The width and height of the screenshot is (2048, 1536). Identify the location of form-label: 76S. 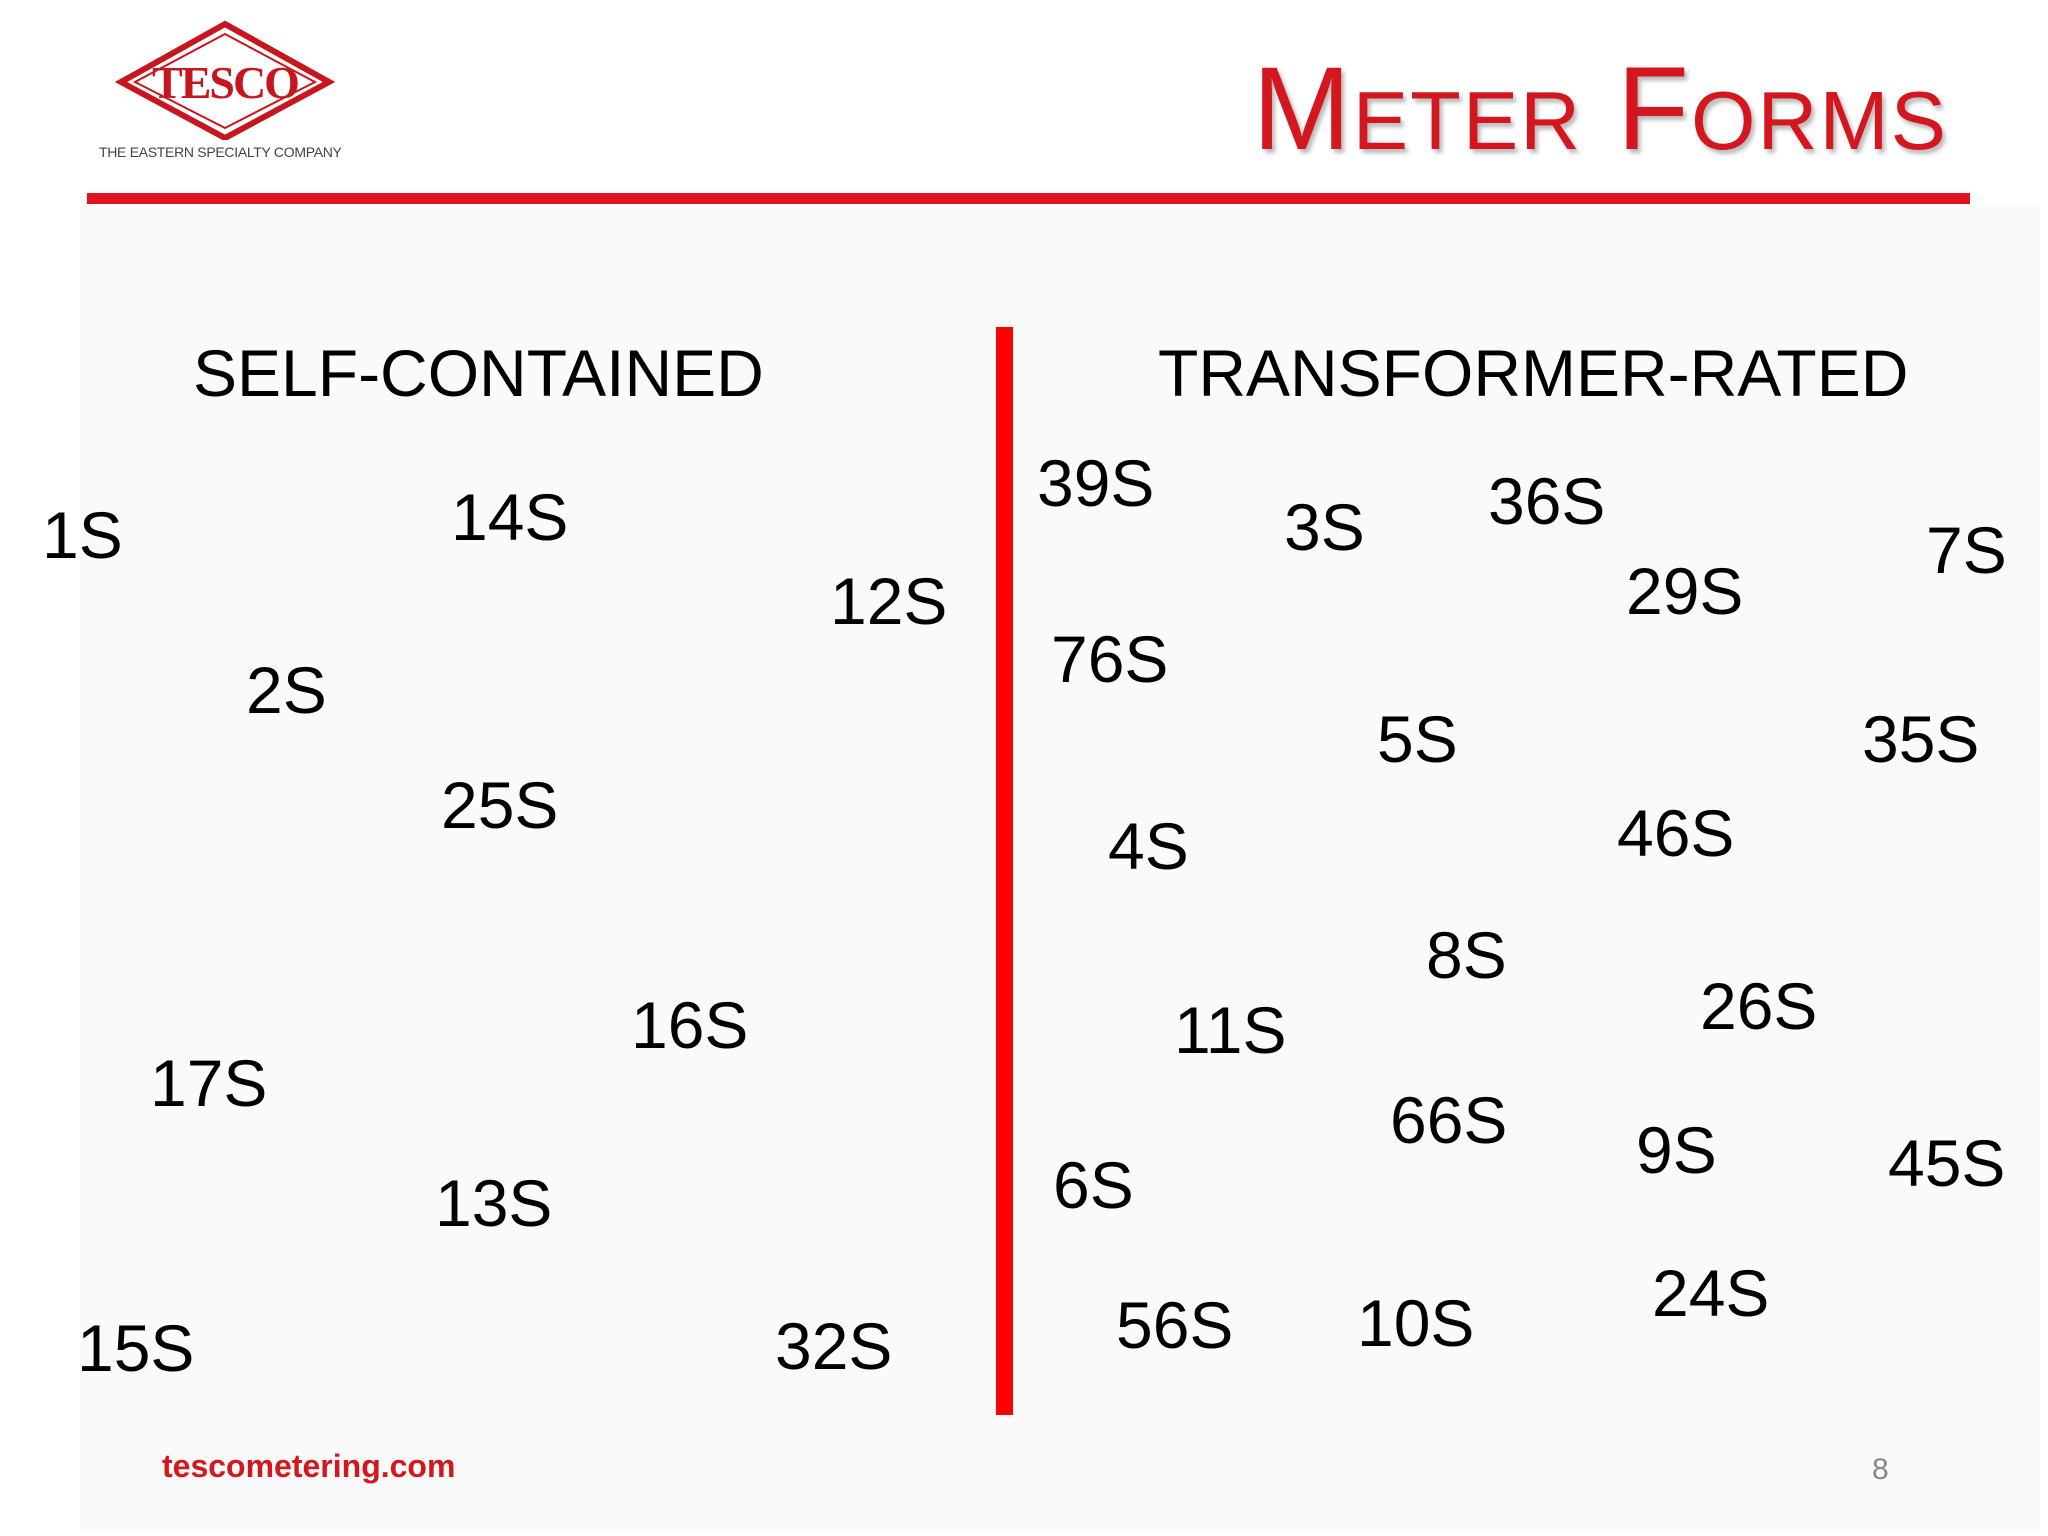
(1110, 659).